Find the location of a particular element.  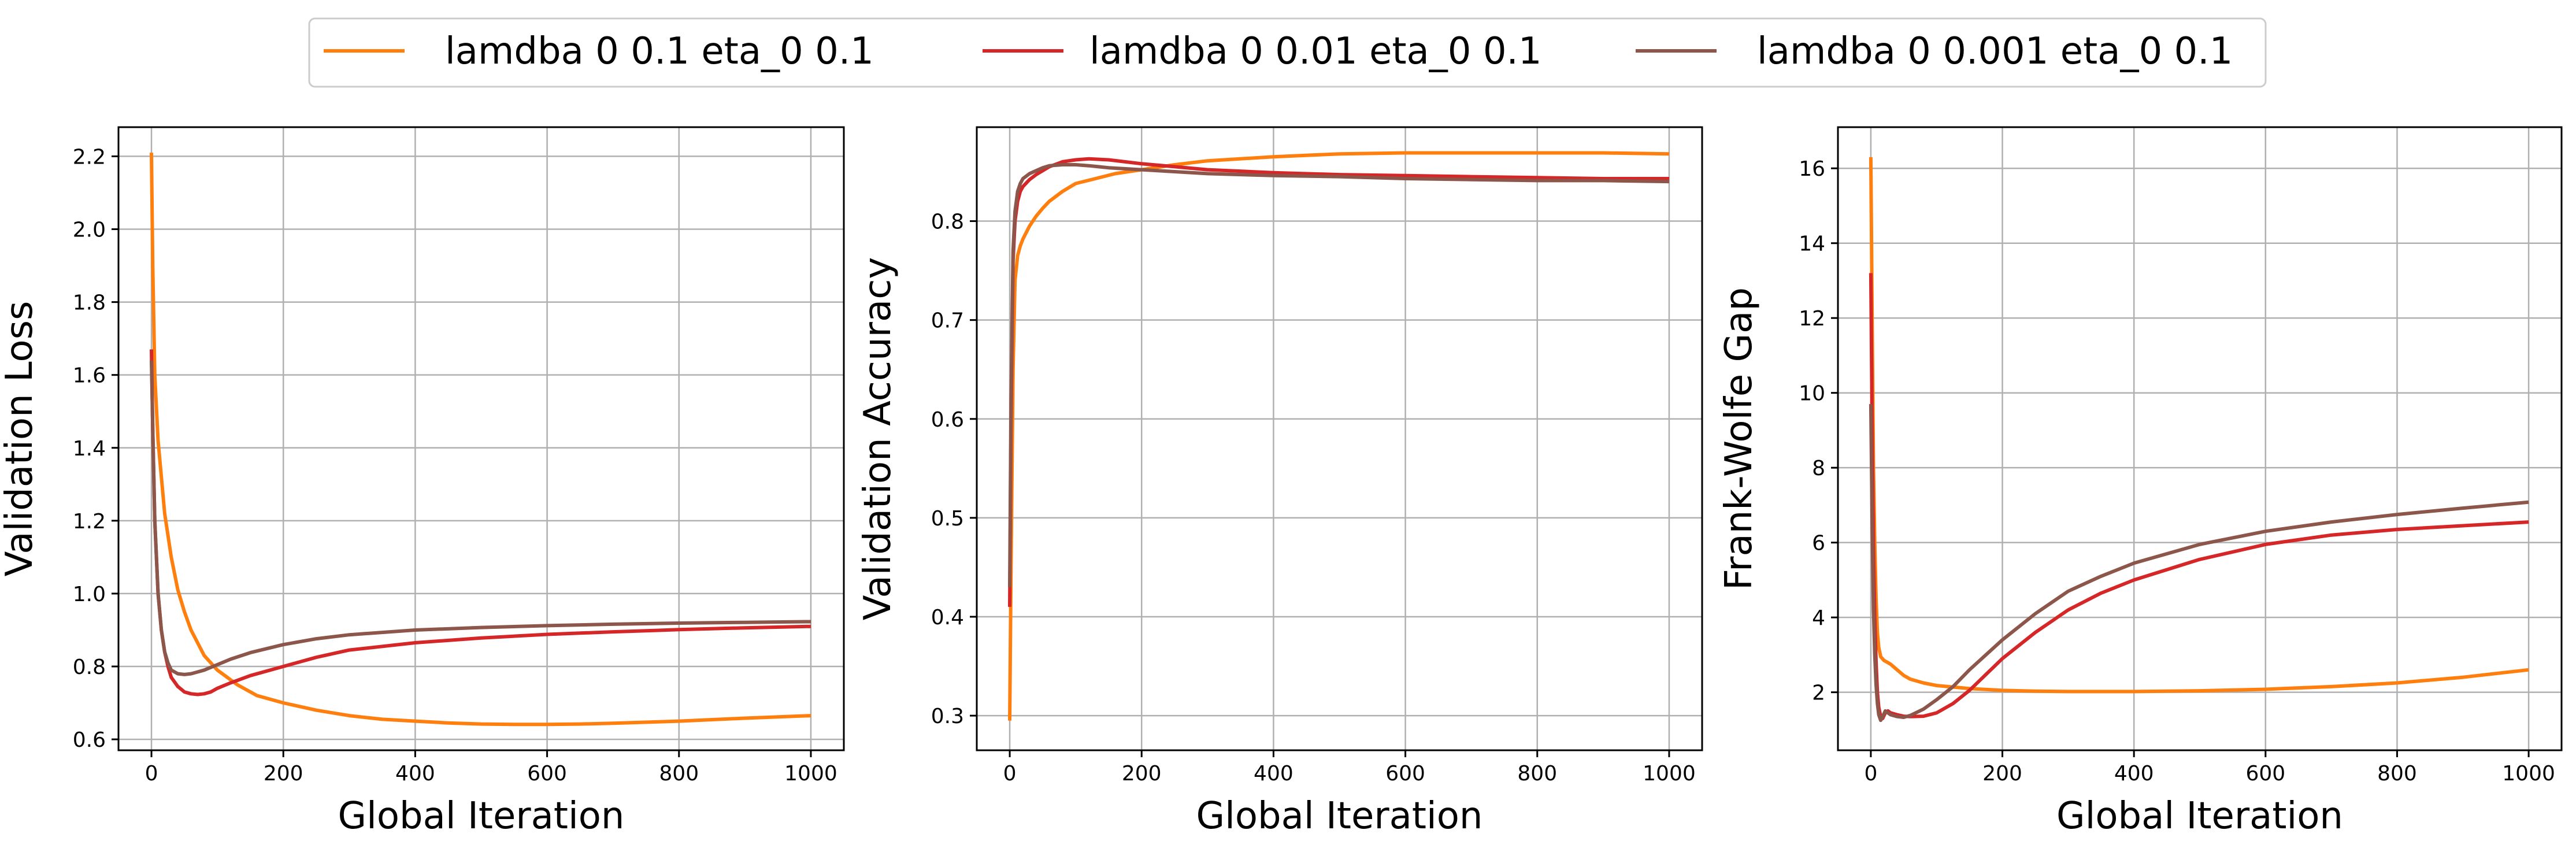

y-tick-label: 0.3 is located at coordinates (947, 716).